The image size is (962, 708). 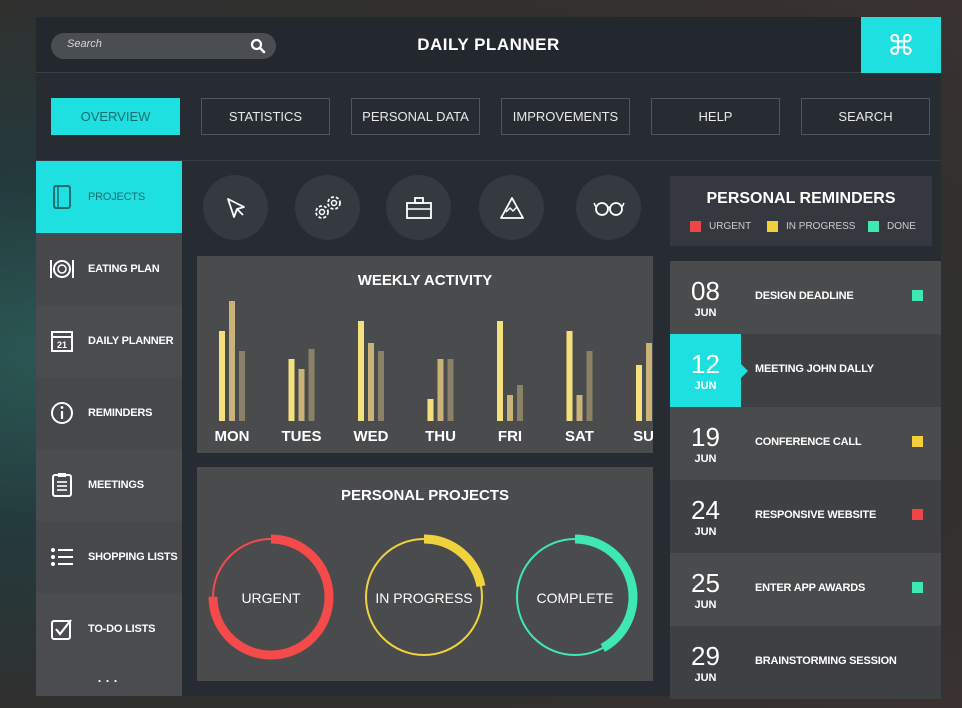 What do you see at coordinates (117, 197) in the screenshot?
I see `sidebar-item-label: PROJECTS` at bounding box center [117, 197].